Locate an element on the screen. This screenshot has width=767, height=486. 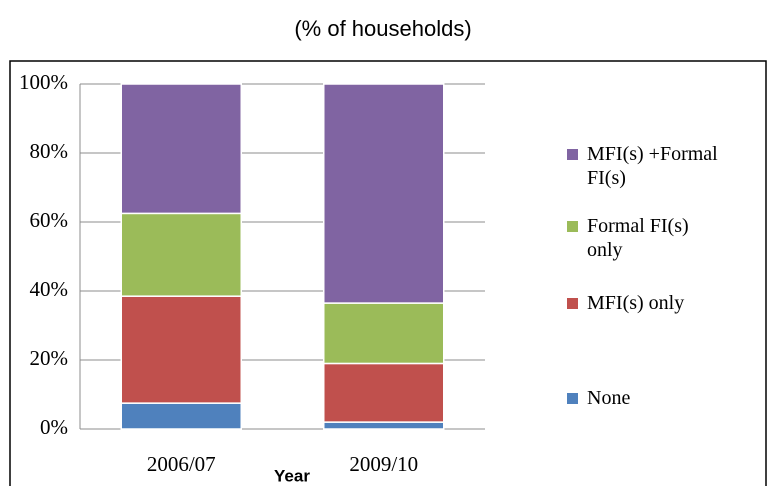
x-tick-label: 2009/10 is located at coordinates (383, 464).